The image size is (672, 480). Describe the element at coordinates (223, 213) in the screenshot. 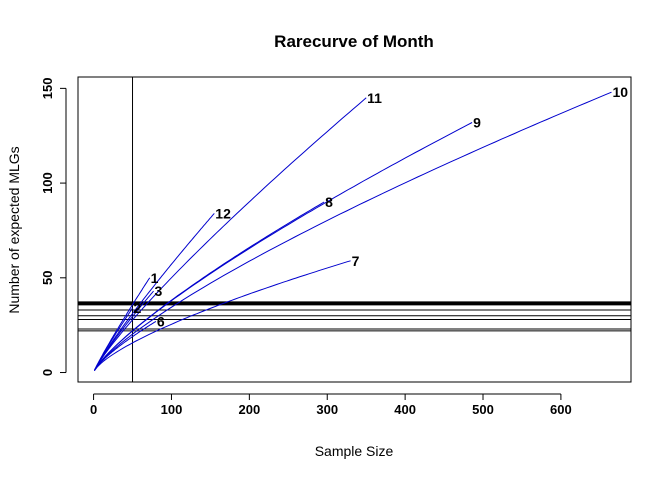

I see `curve-label-12: 12` at that location.